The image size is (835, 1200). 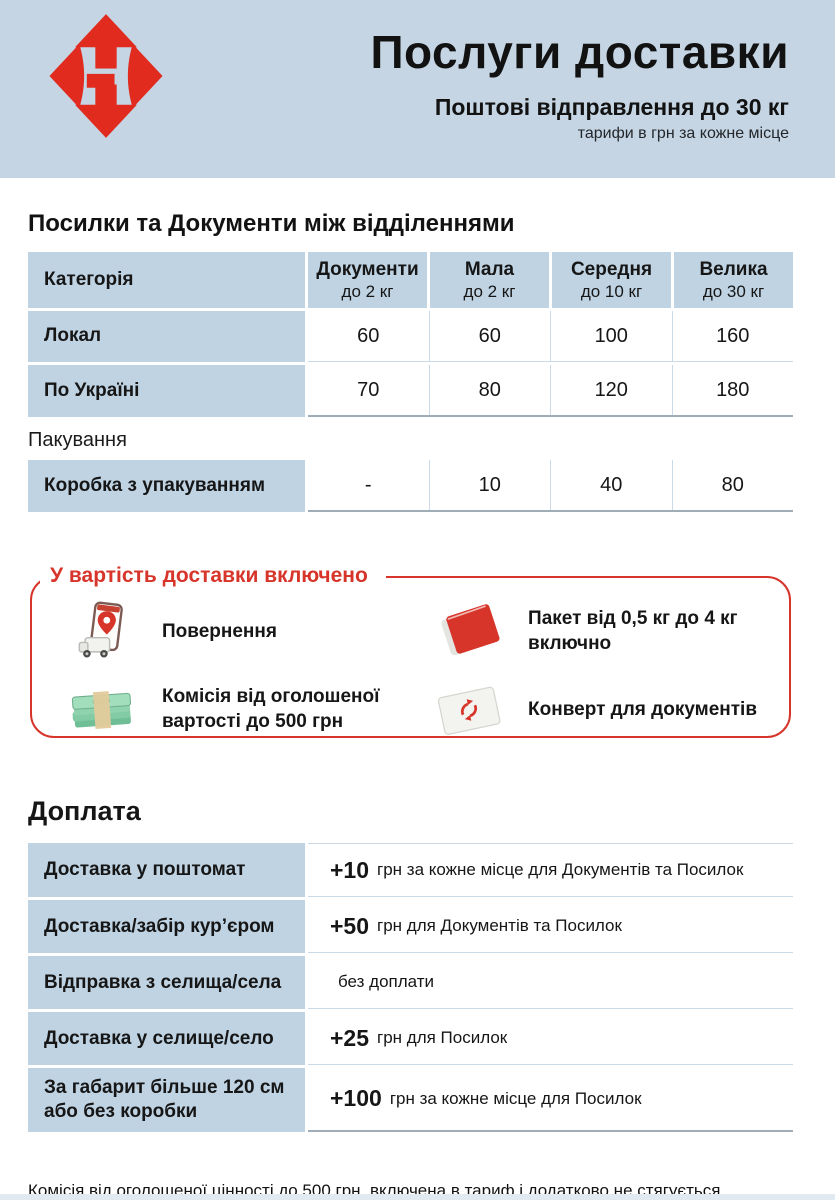 What do you see at coordinates (410, 391) in the screenshot?
I see `table-row-ukraine: По Україні 70 80 120 180` at bounding box center [410, 391].